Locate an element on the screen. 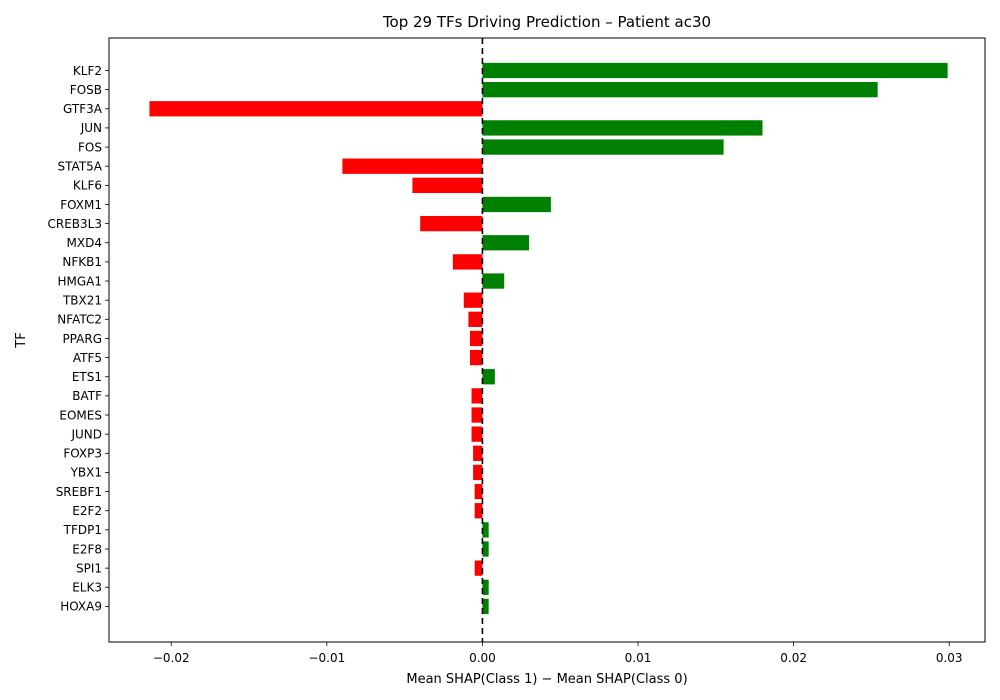 Image resolution: width=1000 pixels, height=700 pixels. y-tick-label: ETS1 is located at coordinates (87, 377).